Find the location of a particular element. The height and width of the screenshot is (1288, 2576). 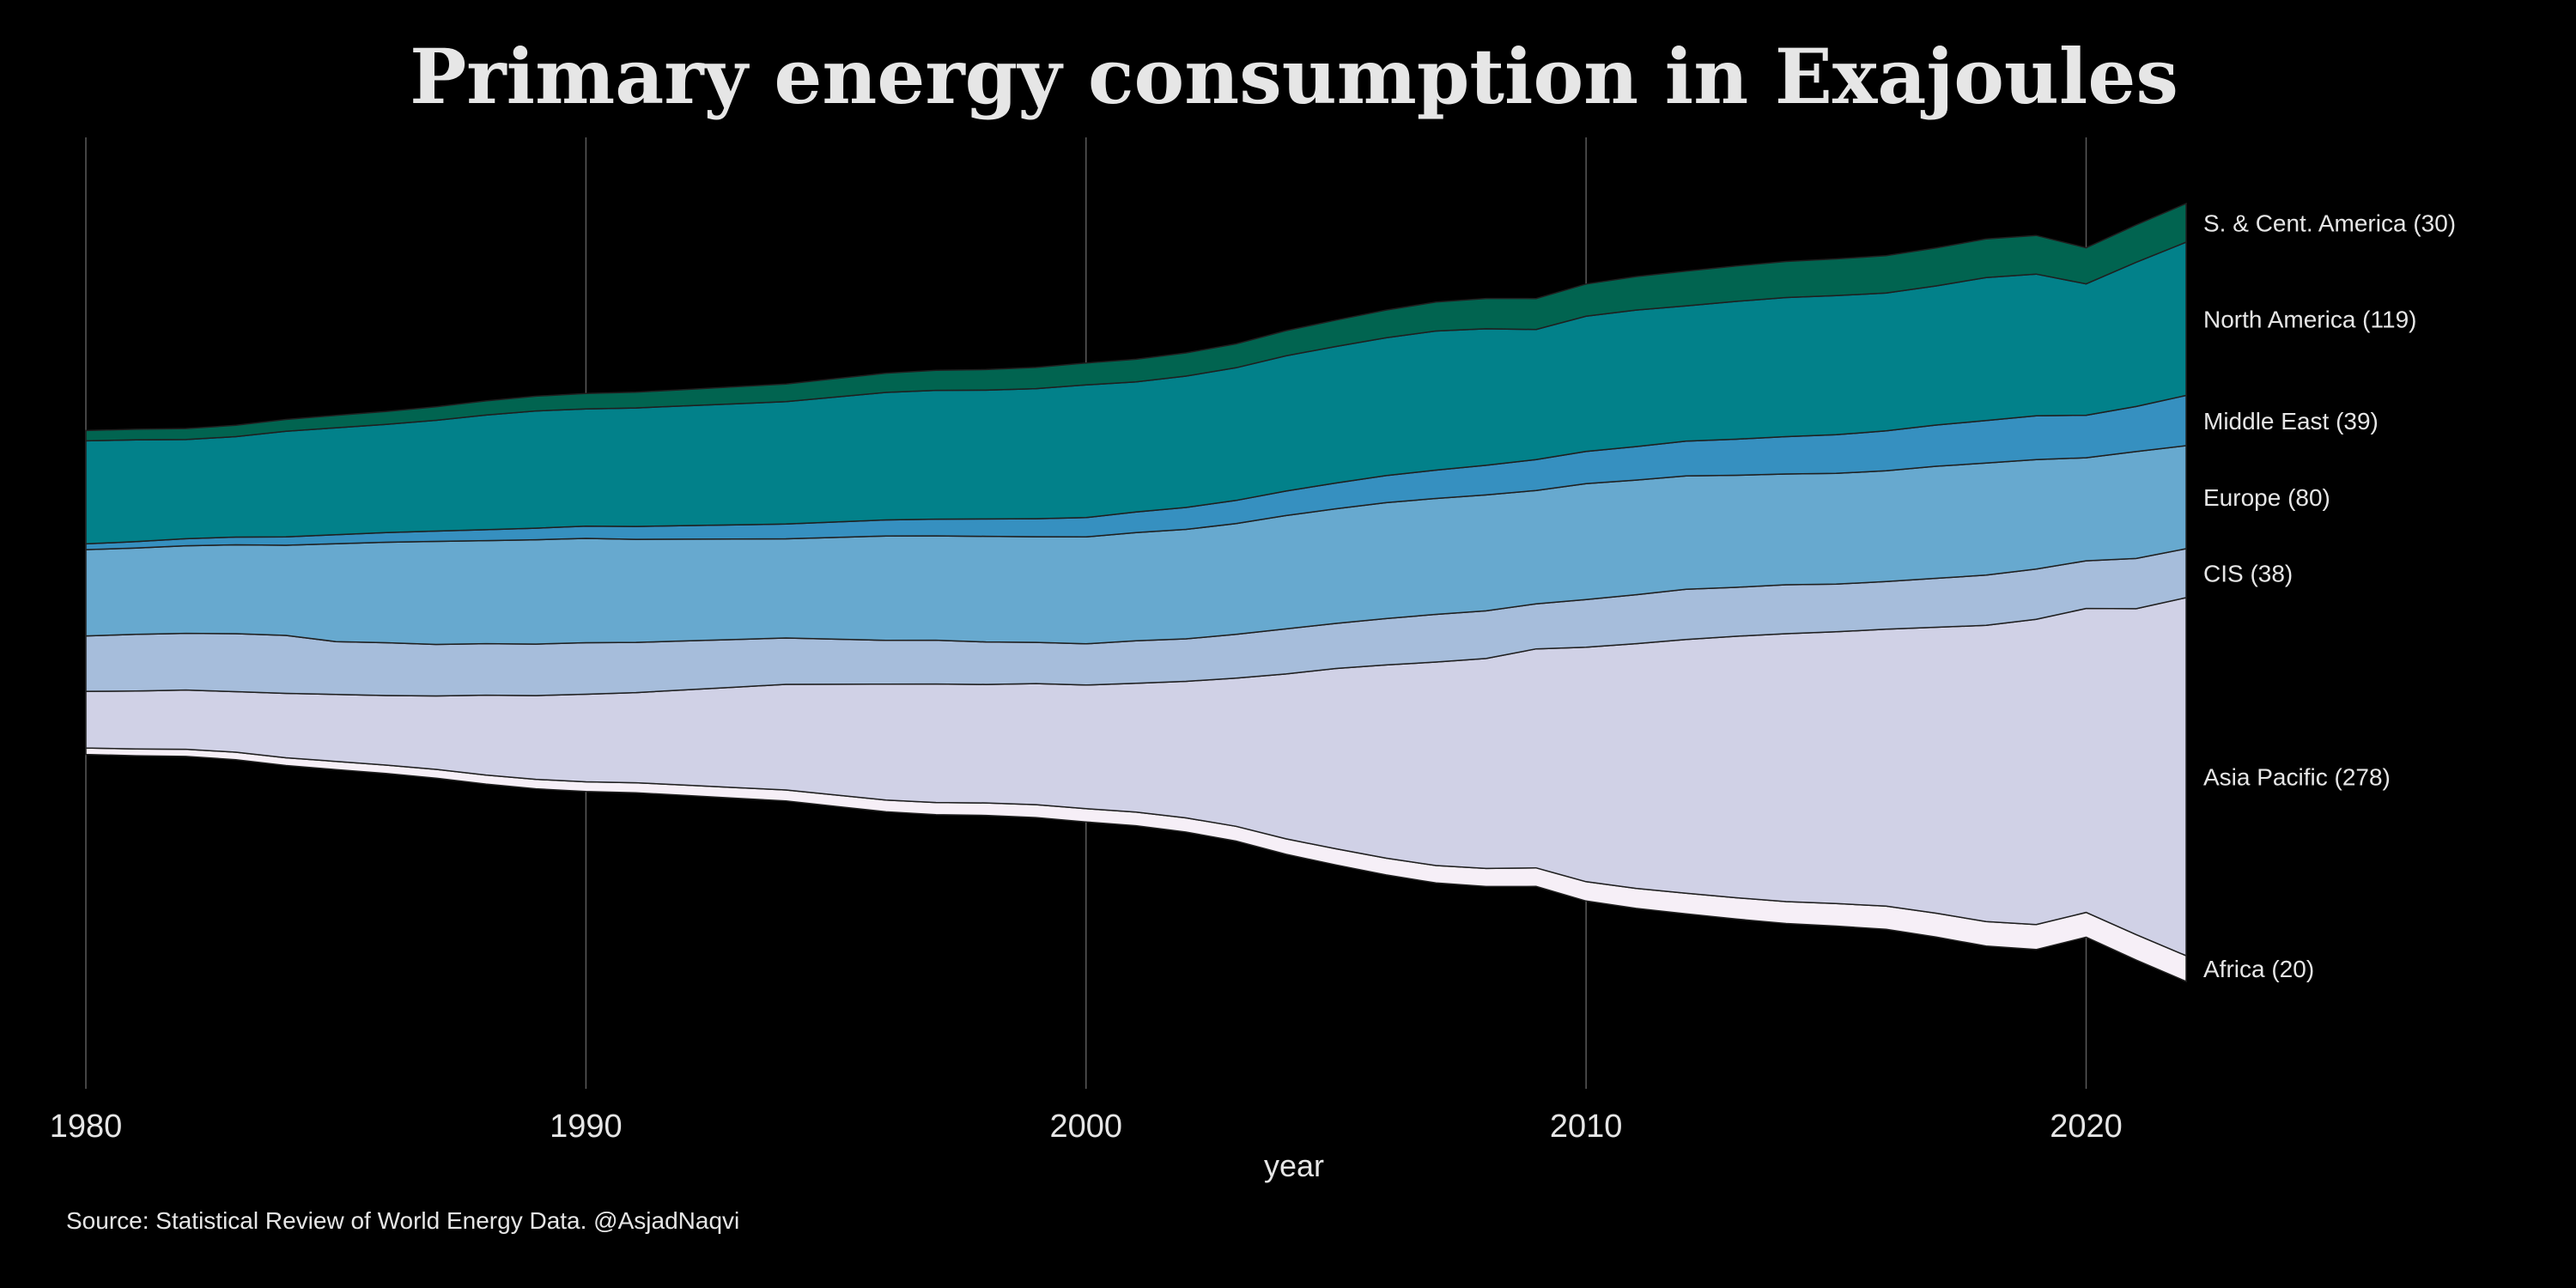

x-tick-2000: 2000 is located at coordinates (1085, 1127).